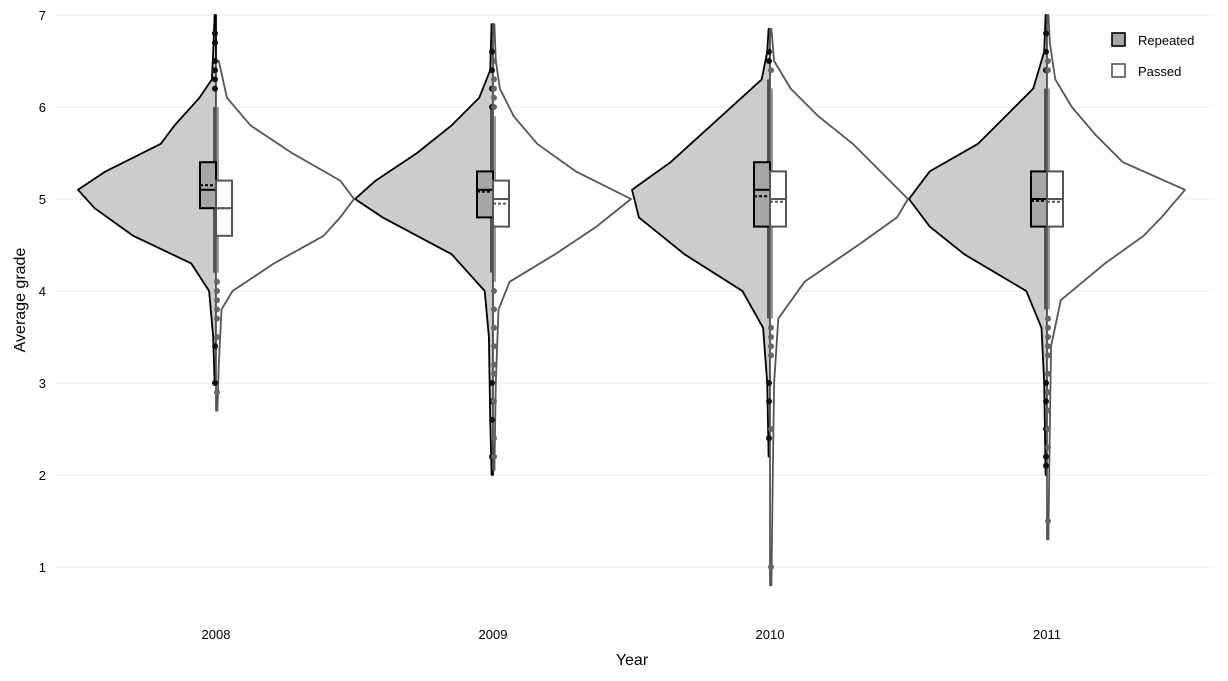 This screenshot has width=1228, height=681. What do you see at coordinates (1159, 71) in the screenshot?
I see `legend-label: Passed` at bounding box center [1159, 71].